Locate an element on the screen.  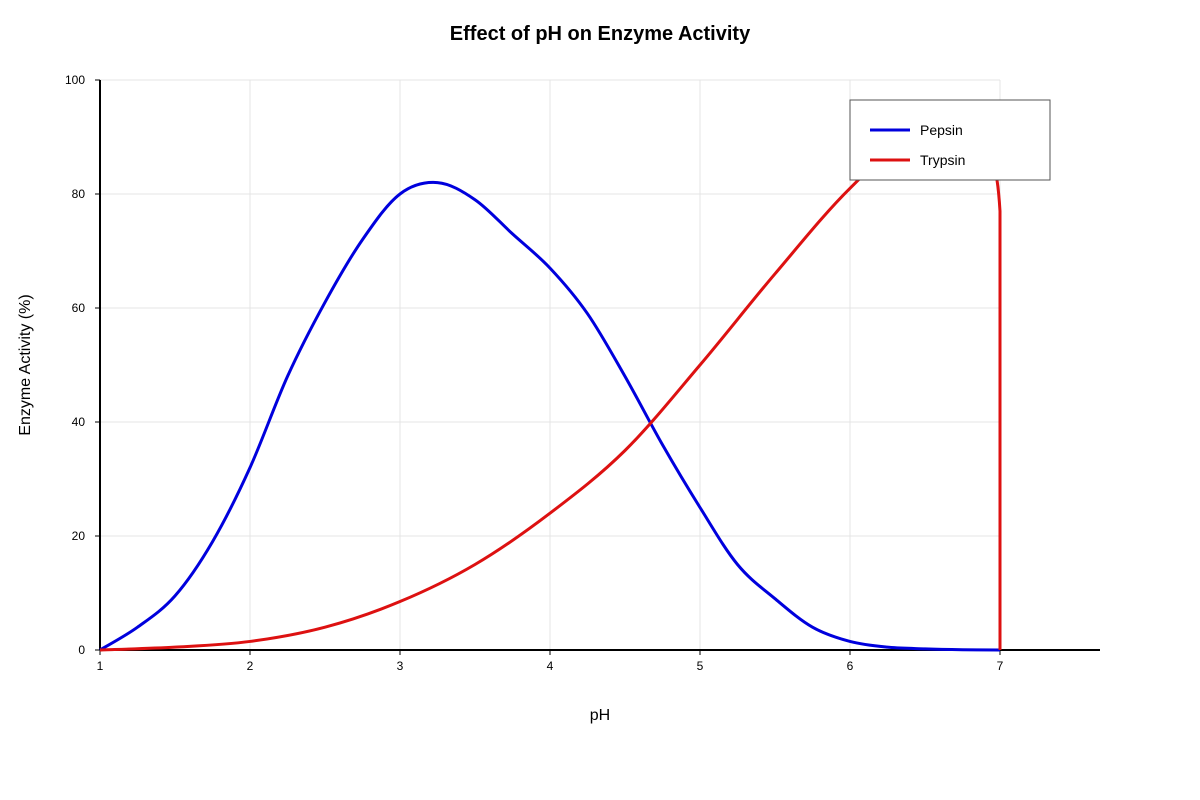
y-axis-label: Enzyme Activity (%) is located at coordinates (25, 364).